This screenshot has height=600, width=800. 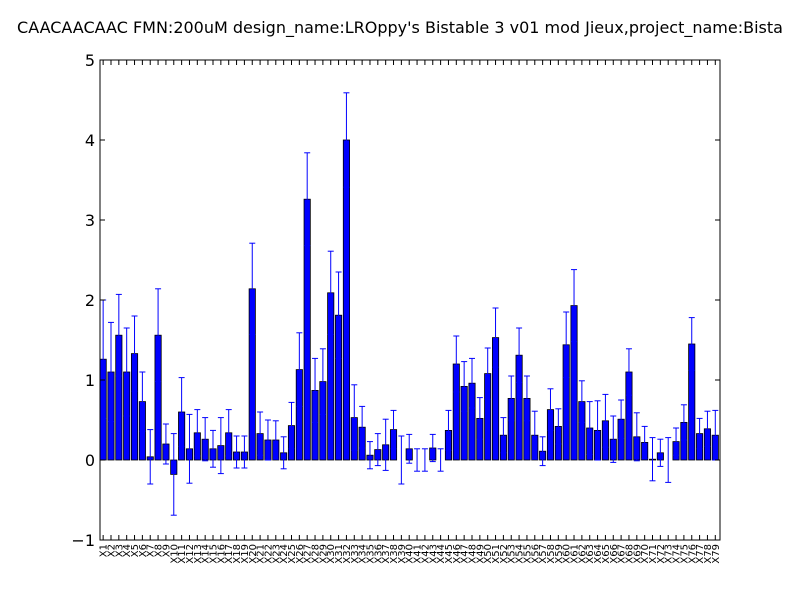 What do you see at coordinates (504, 554) in the screenshot?
I see `xtick-label: X52` at bounding box center [504, 554].